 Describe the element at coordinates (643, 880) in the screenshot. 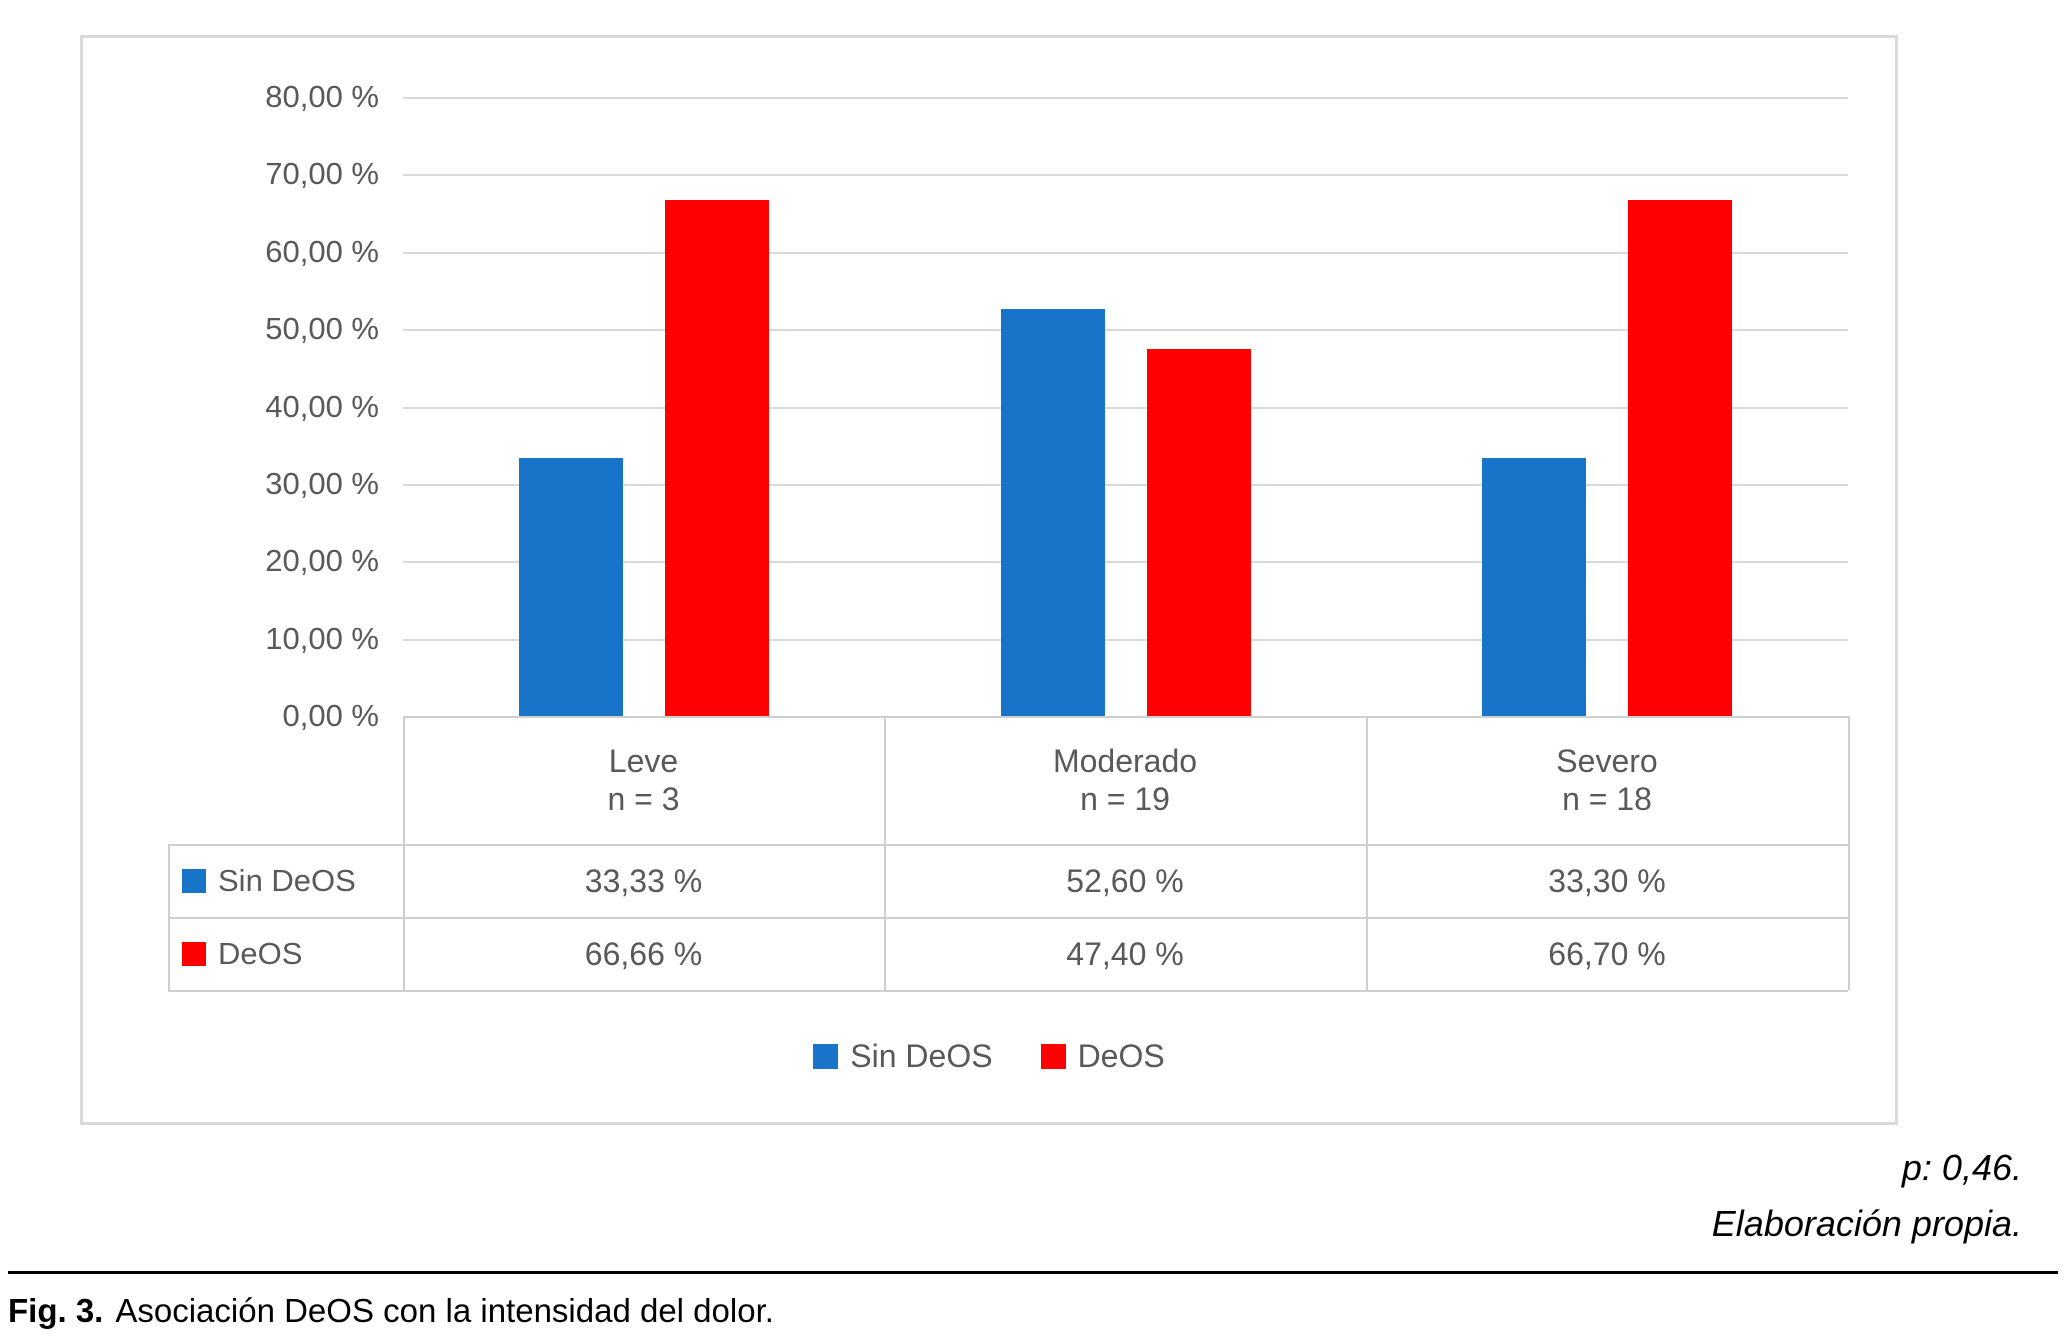

I see `table-value-cell: 33,33 %` at that location.